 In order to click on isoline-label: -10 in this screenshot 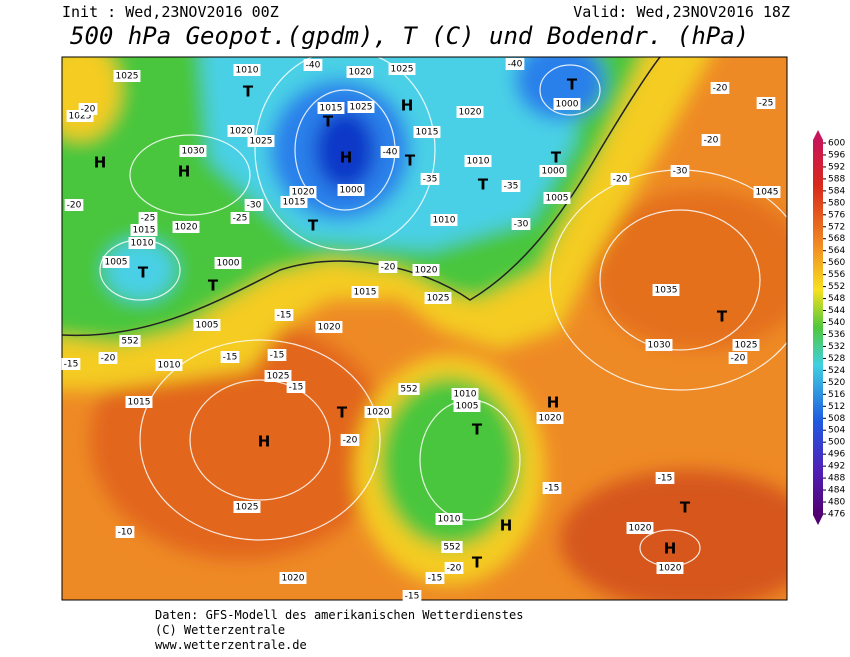, I will do `click(125, 533)`.